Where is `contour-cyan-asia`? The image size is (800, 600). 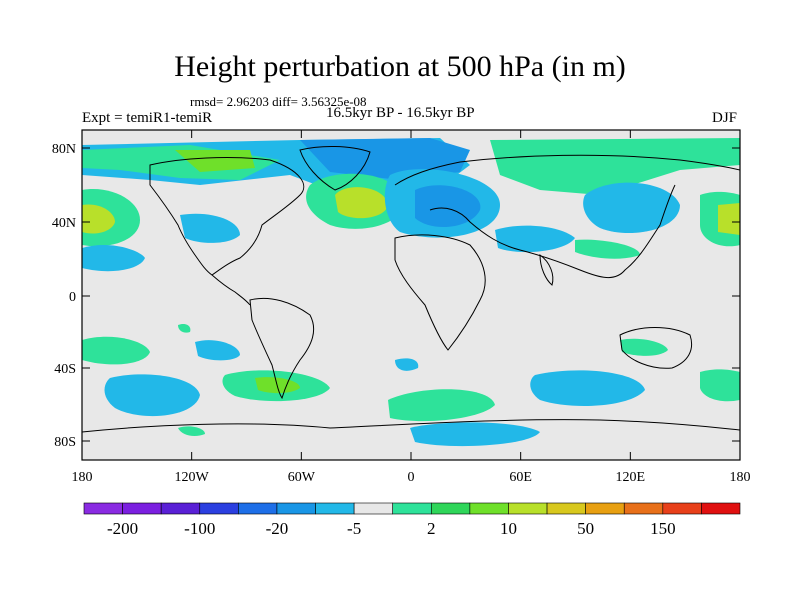
contour-cyan-asia is located at coordinates (535, 239).